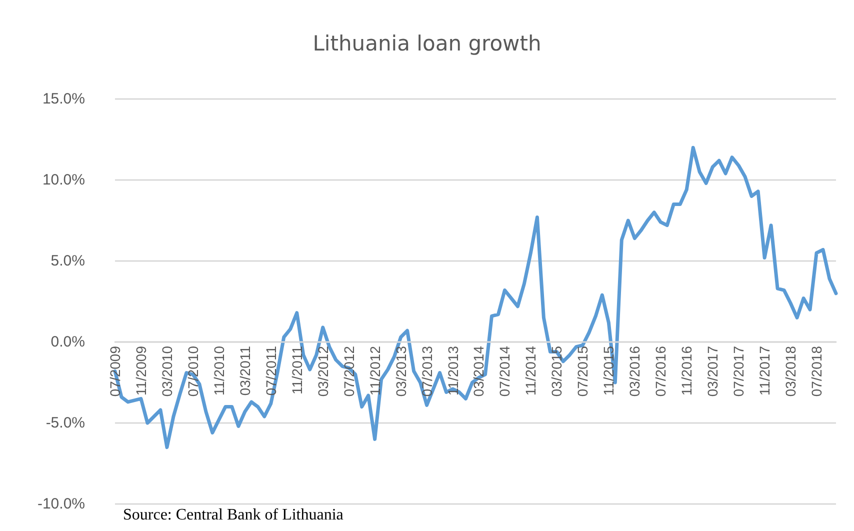 The height and width of the screenshot is (531, 854). What do you see at coordinates (140, 371) in the screenshot?
I see `x-tick-label: 11/2009` at bounding box center [140, 371].